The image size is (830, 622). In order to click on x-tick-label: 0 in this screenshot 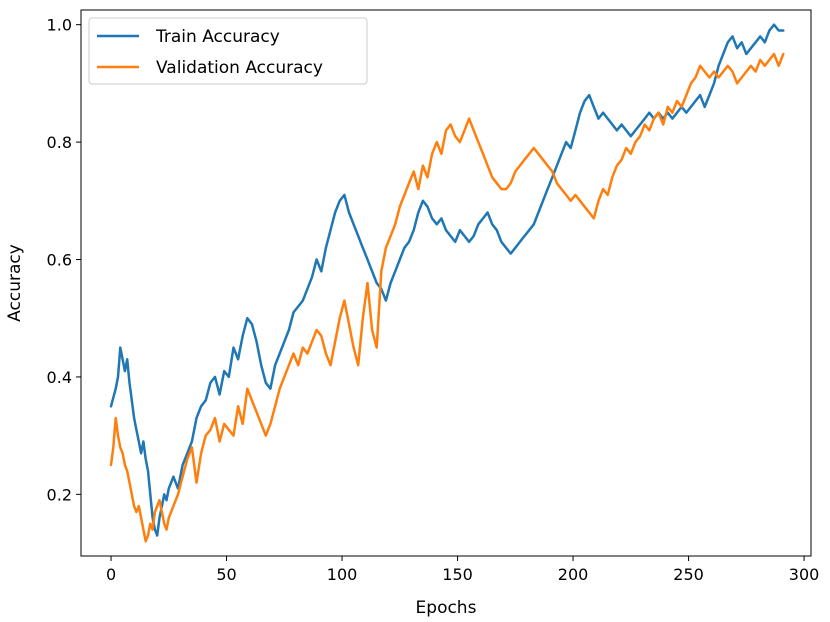, I will do `click(111, 574)`.